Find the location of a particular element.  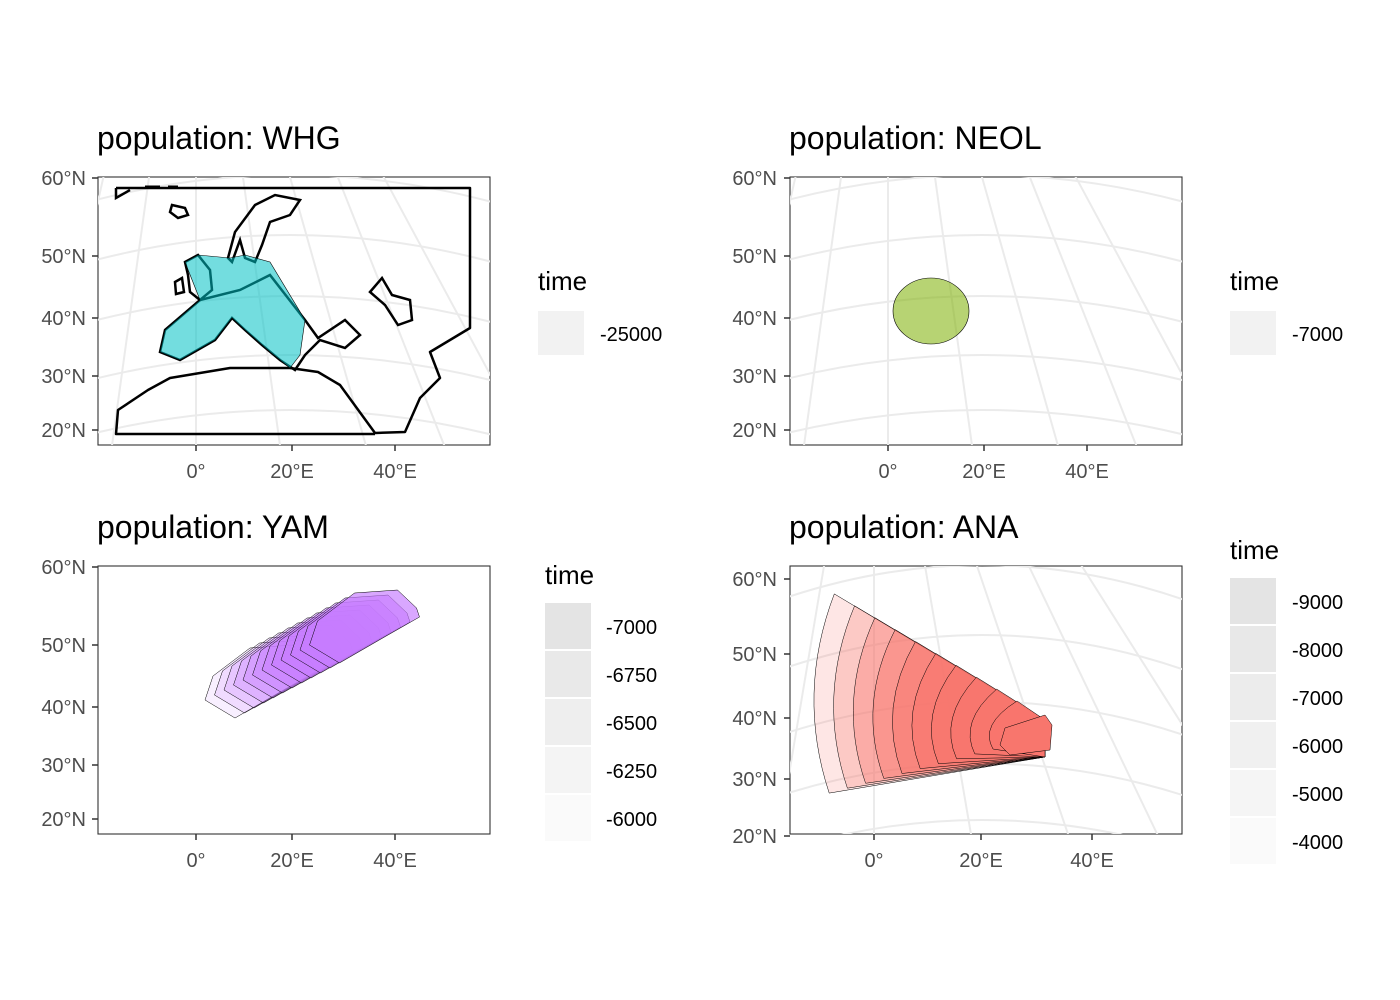

legend-ana: time -9000 -8000 -7000 -6000 -5000 -4000 is located at coordinates (1286, 699).